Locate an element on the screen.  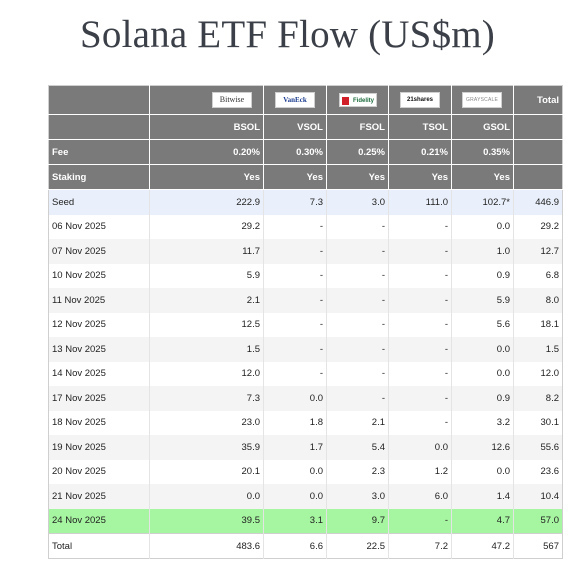
ticker-vsol: VSOL is located at coordinates (295, 127).